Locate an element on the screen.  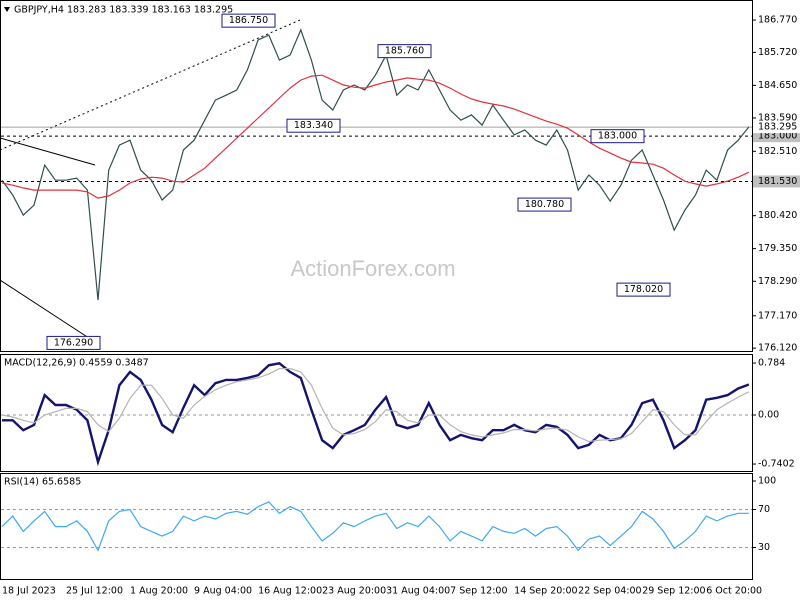
x-tick-label: 18 Jul 2023 is located at coordinates (29, 591).